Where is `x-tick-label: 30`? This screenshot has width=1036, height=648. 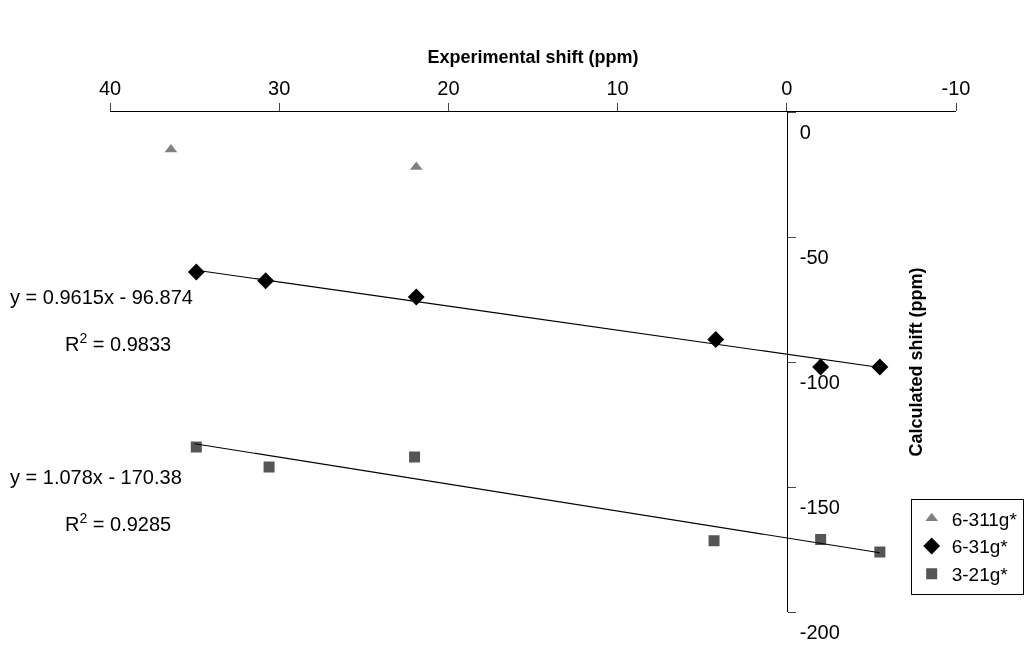 x-tick-label: 30 is located at coordinates (279, 88).